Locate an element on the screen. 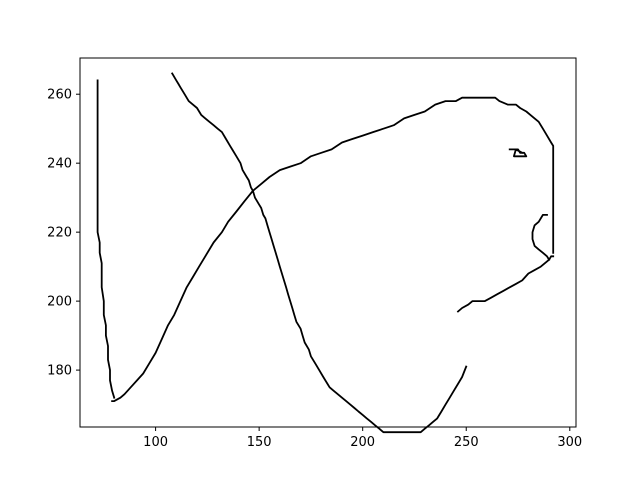 The height and width of the screenshot is (485, 640). x-axis-ticks: 100 150 200 250 300 is located at coordinates (362, 438).